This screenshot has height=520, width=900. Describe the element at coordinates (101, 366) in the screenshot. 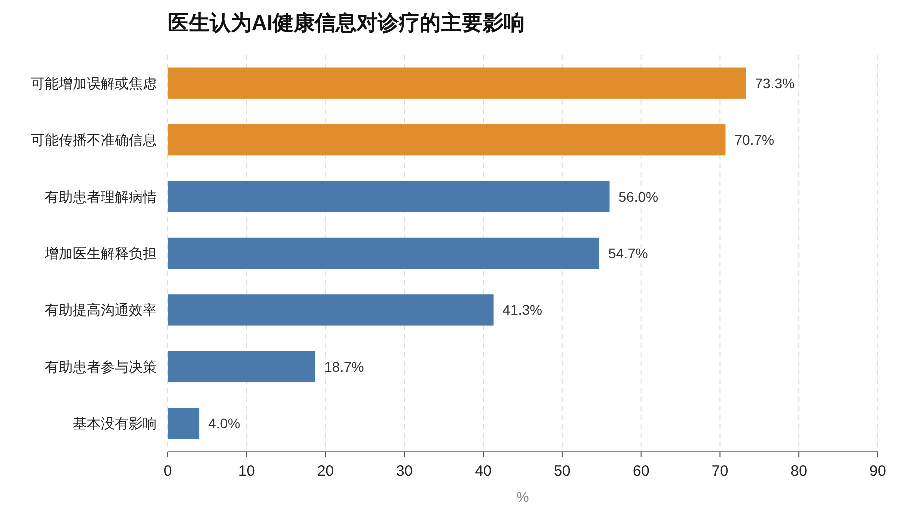

I see `y-tick-label: 有助患者参与决策` at that location.